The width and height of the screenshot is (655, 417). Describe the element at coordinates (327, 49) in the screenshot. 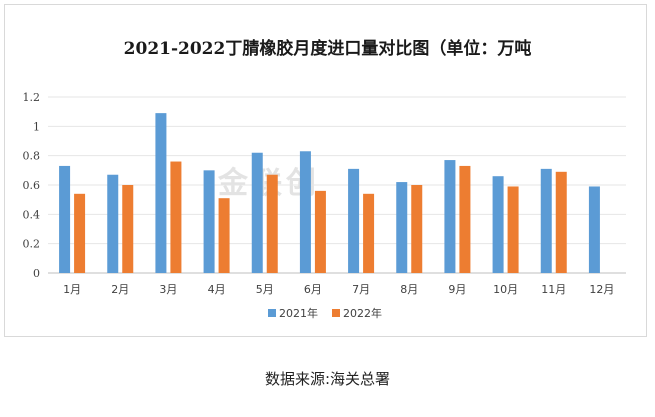

I see `chart-title: 2021-2022丁腈橡胶月度进口量对比图（单位：万吨` at that location.